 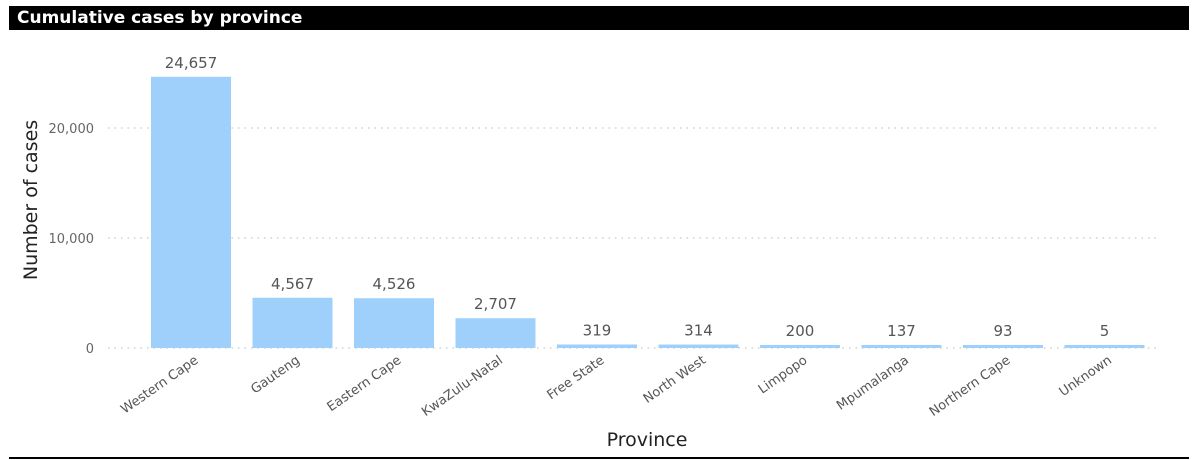 What do you see at coordinates (576, 378) in the screenshot?
I see `x-tick-label: Free State` at bounding box center [576, 378].